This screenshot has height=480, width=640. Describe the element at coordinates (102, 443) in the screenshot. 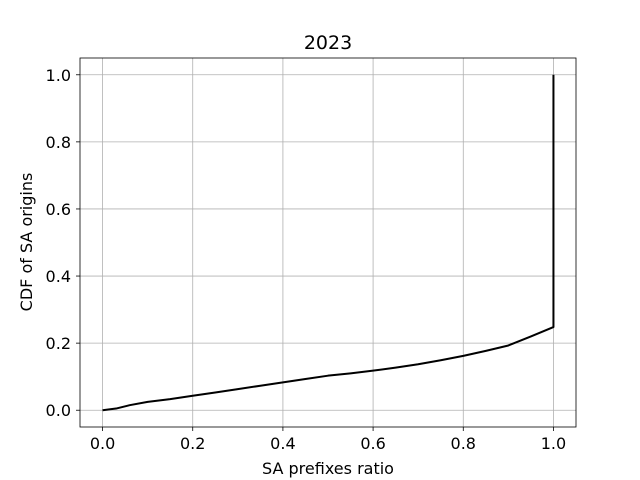

I see `x-tick-label: 0.0` at that location.